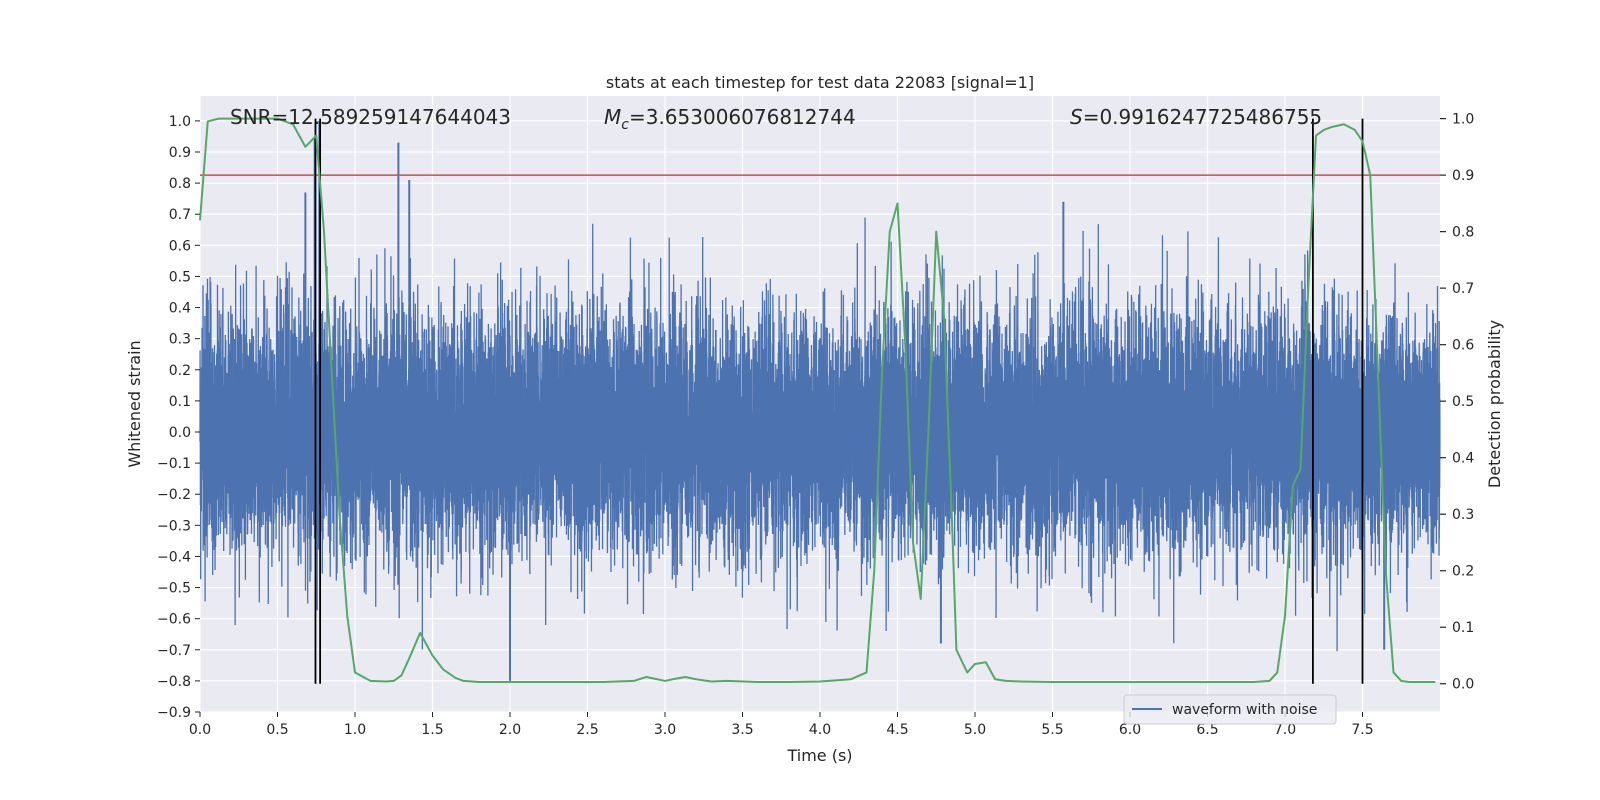 This screenshot has width=1600, height=800. I want to click on y-left-tick-label: −0.5, so click(174, 589).